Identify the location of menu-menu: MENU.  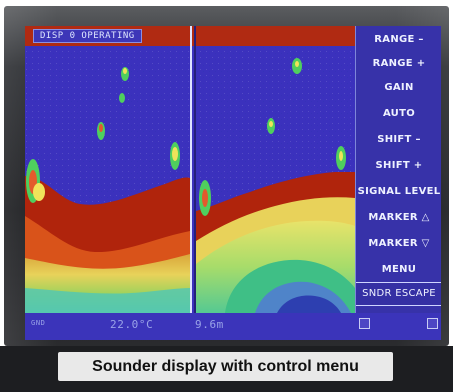
(399, 269).